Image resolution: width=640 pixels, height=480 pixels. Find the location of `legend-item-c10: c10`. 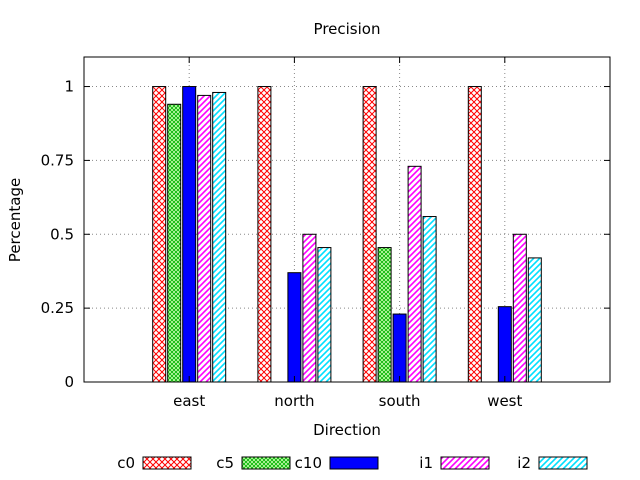

legend-item-c10: c10 is located at coordinates (337, 463).